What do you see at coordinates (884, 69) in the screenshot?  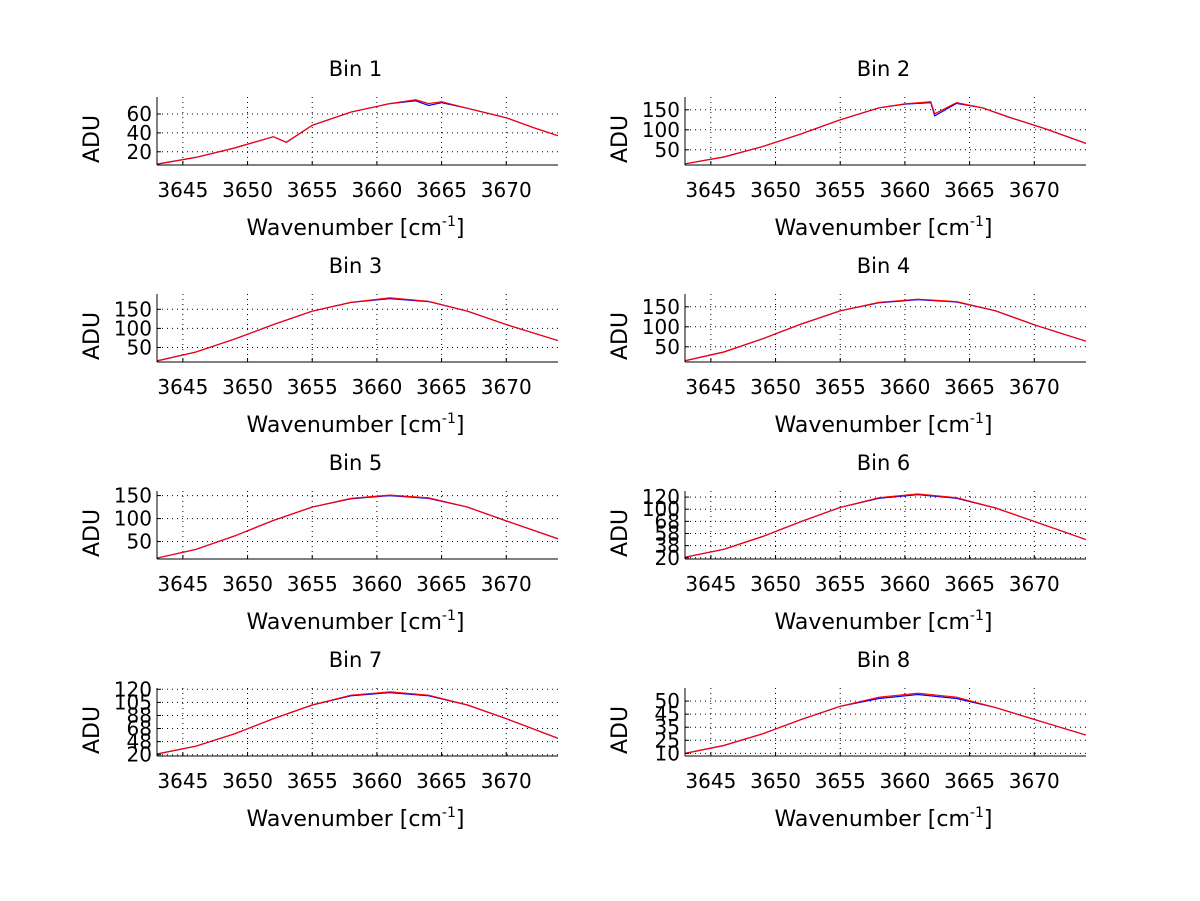 I see `subplot-title: Bin 2` at bounding box center [884, 69].